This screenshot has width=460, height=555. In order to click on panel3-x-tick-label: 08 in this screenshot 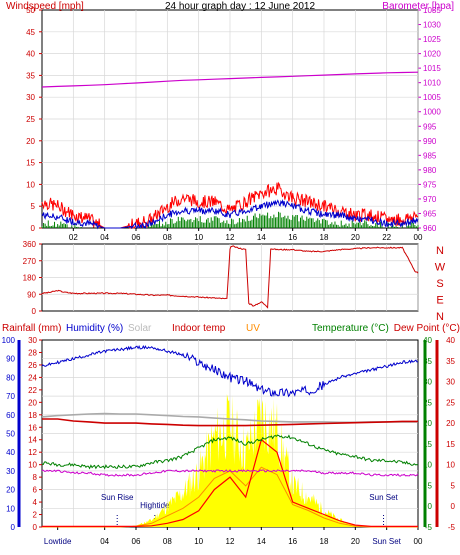, I will do `click(167, 541)`.